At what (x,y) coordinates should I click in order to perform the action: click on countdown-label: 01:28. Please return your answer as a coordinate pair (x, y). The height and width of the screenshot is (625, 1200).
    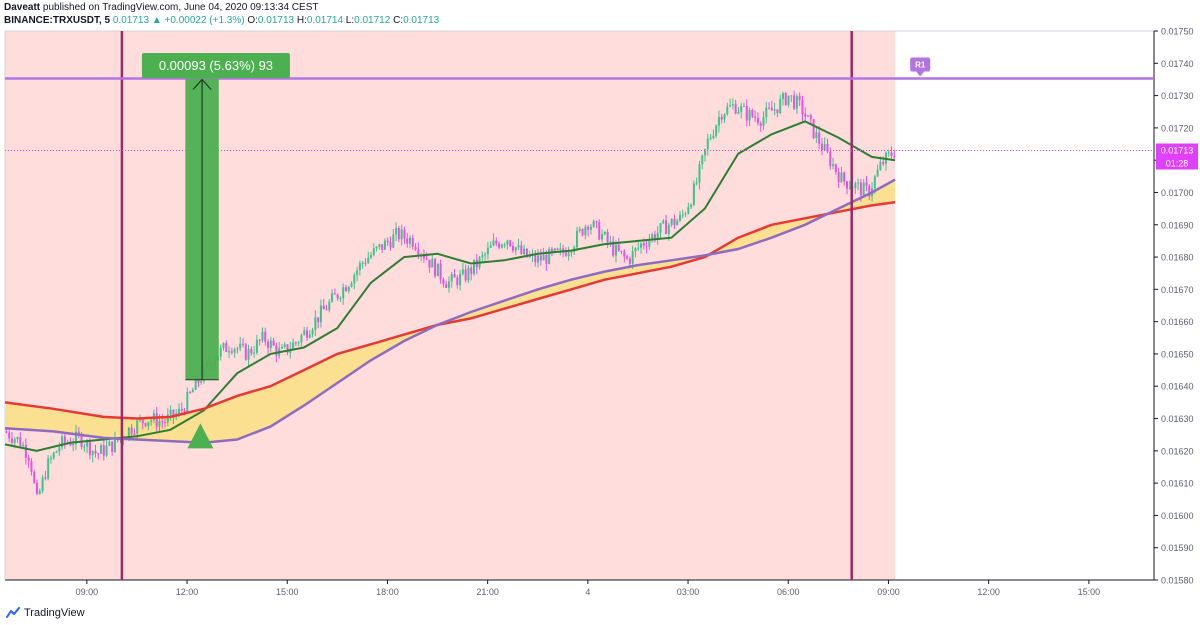
    Looking at the image, I should click on (1177, 163).